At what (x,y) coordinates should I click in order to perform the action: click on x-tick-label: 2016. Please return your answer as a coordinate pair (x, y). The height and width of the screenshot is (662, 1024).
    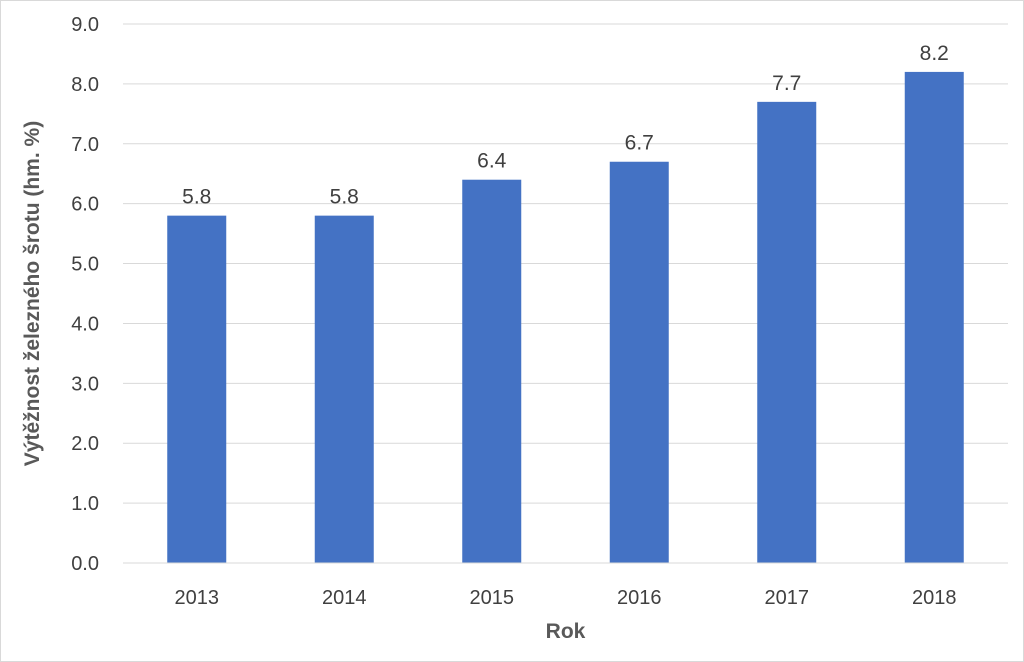
    Looking at the image, I should click on (639, 598).